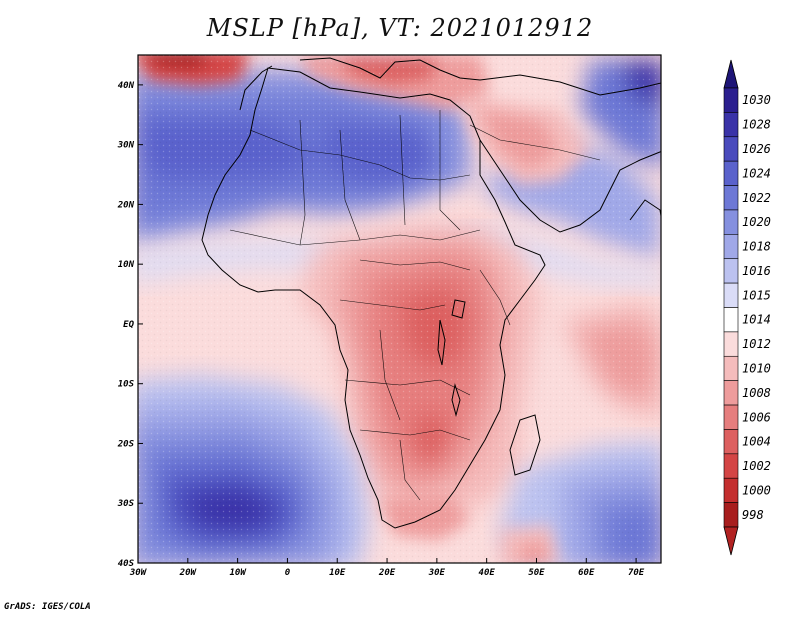 This screenshot has width=800, height=618. I want to click on colorbar-label: 1030, so click(756, 100).